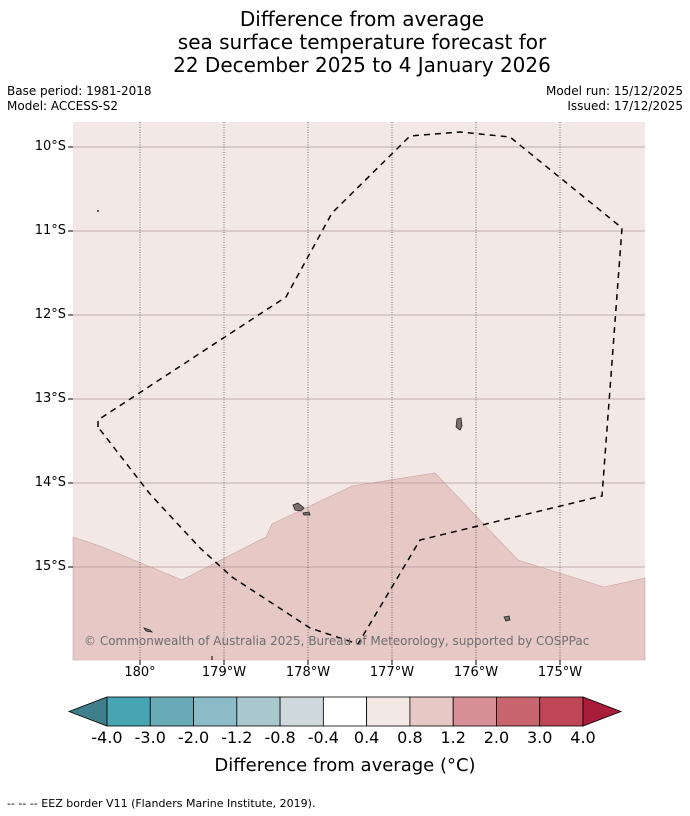 This screenshot has width=690, height=816. I want to click on colorbar-extend-low, so click(87, 711).